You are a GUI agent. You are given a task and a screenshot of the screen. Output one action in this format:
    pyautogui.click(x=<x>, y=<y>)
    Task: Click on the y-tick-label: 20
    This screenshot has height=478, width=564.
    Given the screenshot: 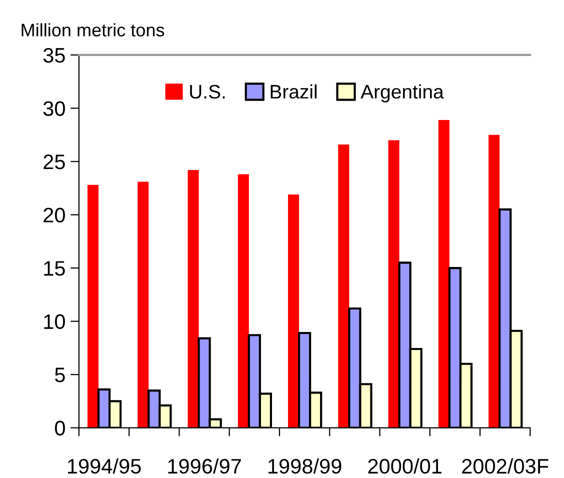 What is the action you would take?
    pyautogui.click(x=54, y=215)
    